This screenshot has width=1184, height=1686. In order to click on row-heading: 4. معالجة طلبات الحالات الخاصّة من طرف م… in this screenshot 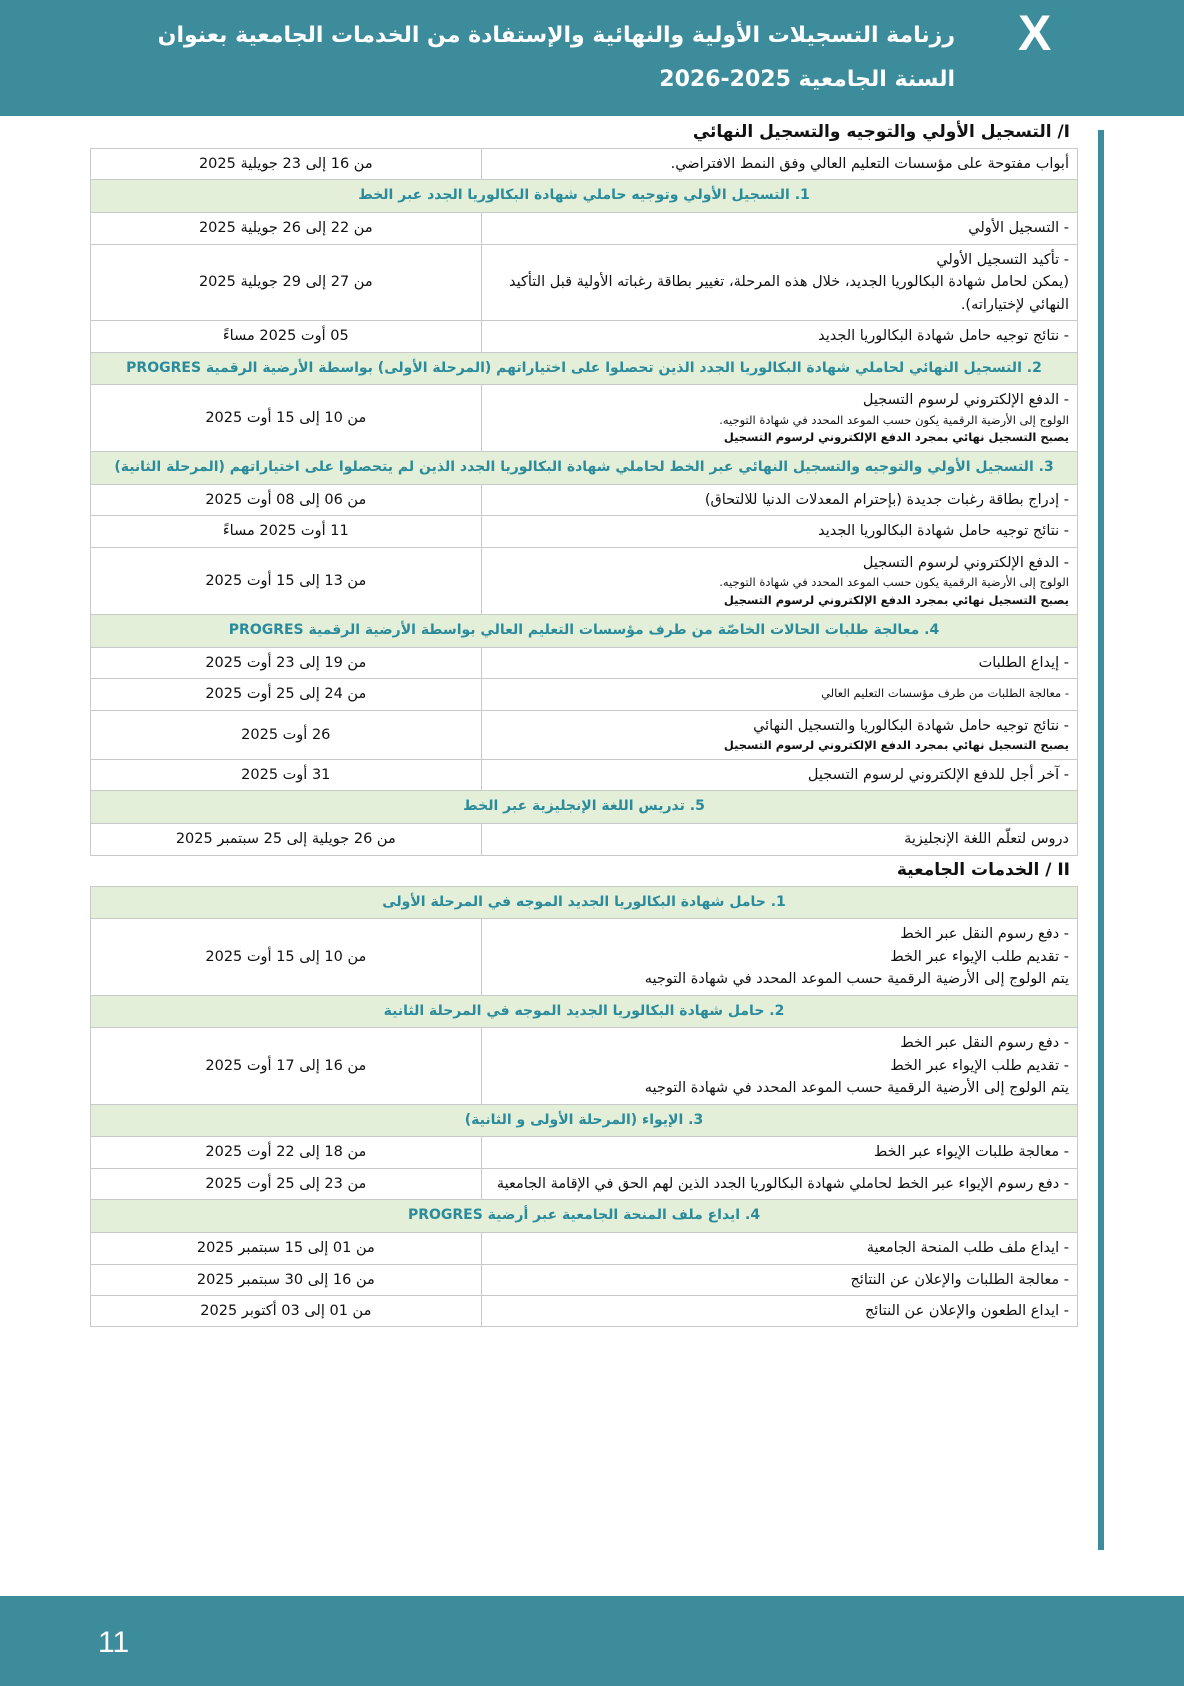, I will do `click(584, 631)`.